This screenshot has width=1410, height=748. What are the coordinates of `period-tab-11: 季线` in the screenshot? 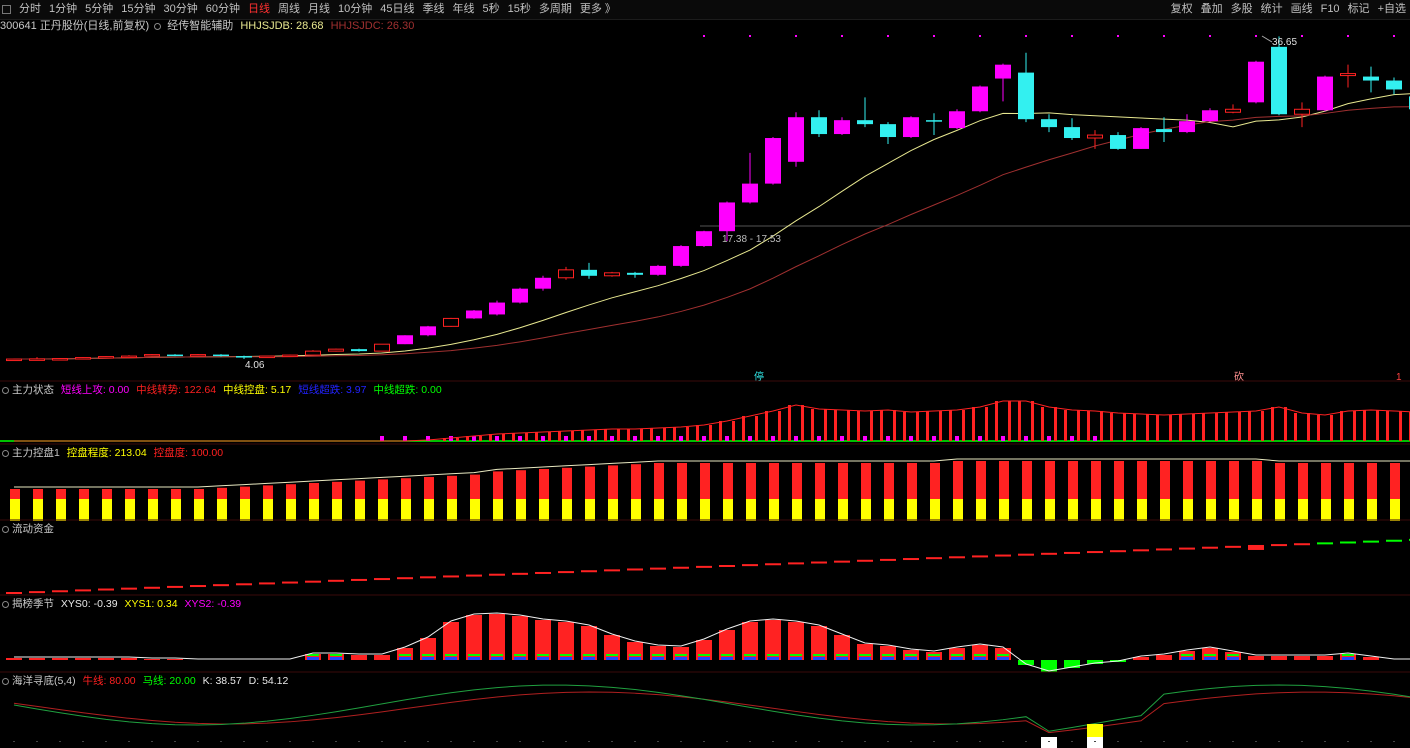 It's located at (433, 9).